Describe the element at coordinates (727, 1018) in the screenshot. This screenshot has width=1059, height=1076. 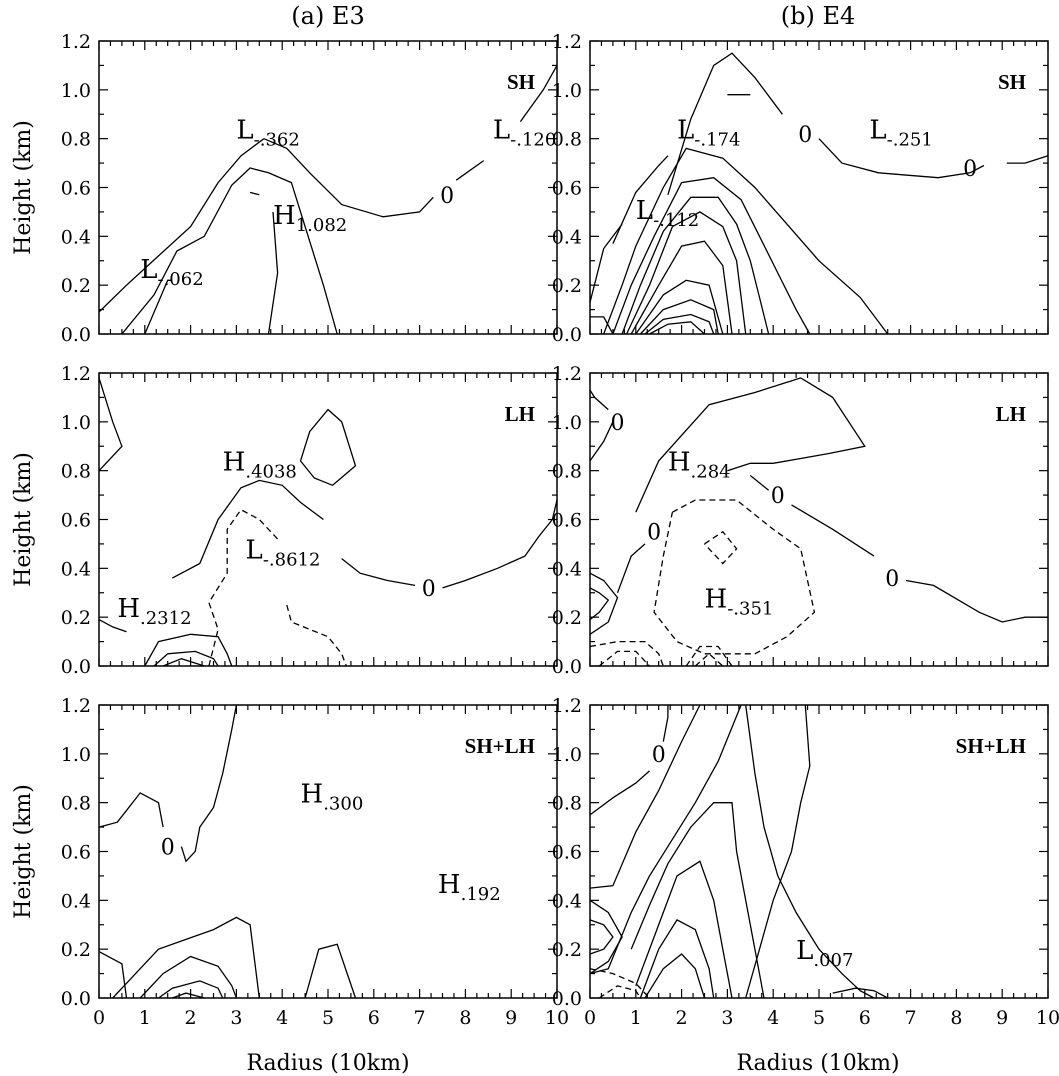
I see `x-tick-label: 3` at that location.